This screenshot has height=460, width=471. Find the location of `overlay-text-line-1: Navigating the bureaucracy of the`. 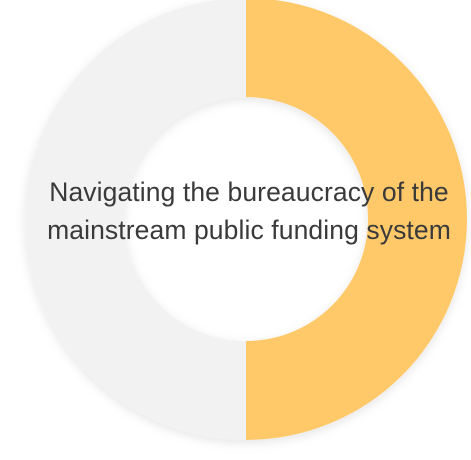

overlay-text-line-1: Navigating the bureaucracy of the is located at coordinates (249, 192).